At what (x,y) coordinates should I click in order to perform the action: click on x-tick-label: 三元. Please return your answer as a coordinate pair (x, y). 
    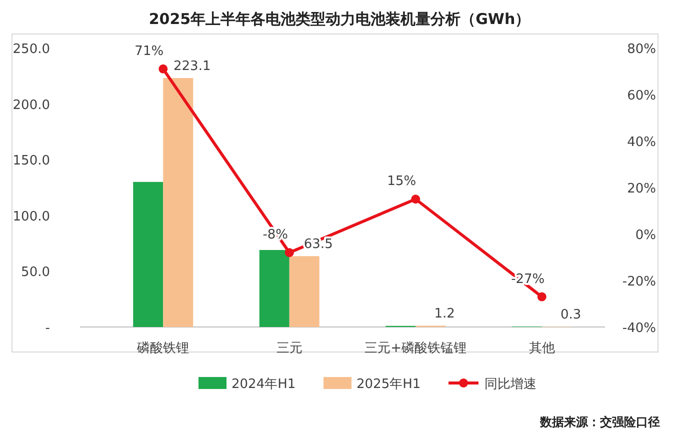
    Looking at the image, I should click on (289, 348).